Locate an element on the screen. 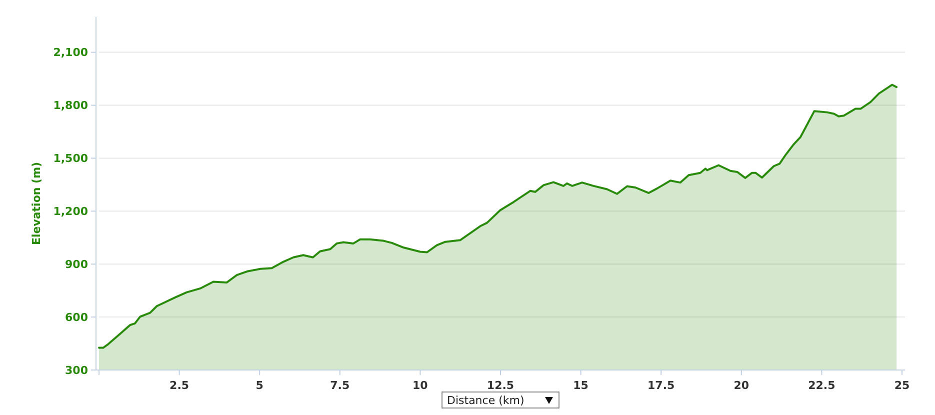 The height and width of the screenshot is (415, 935). x-tick-label: 15 is located at coordinates (580, 385).